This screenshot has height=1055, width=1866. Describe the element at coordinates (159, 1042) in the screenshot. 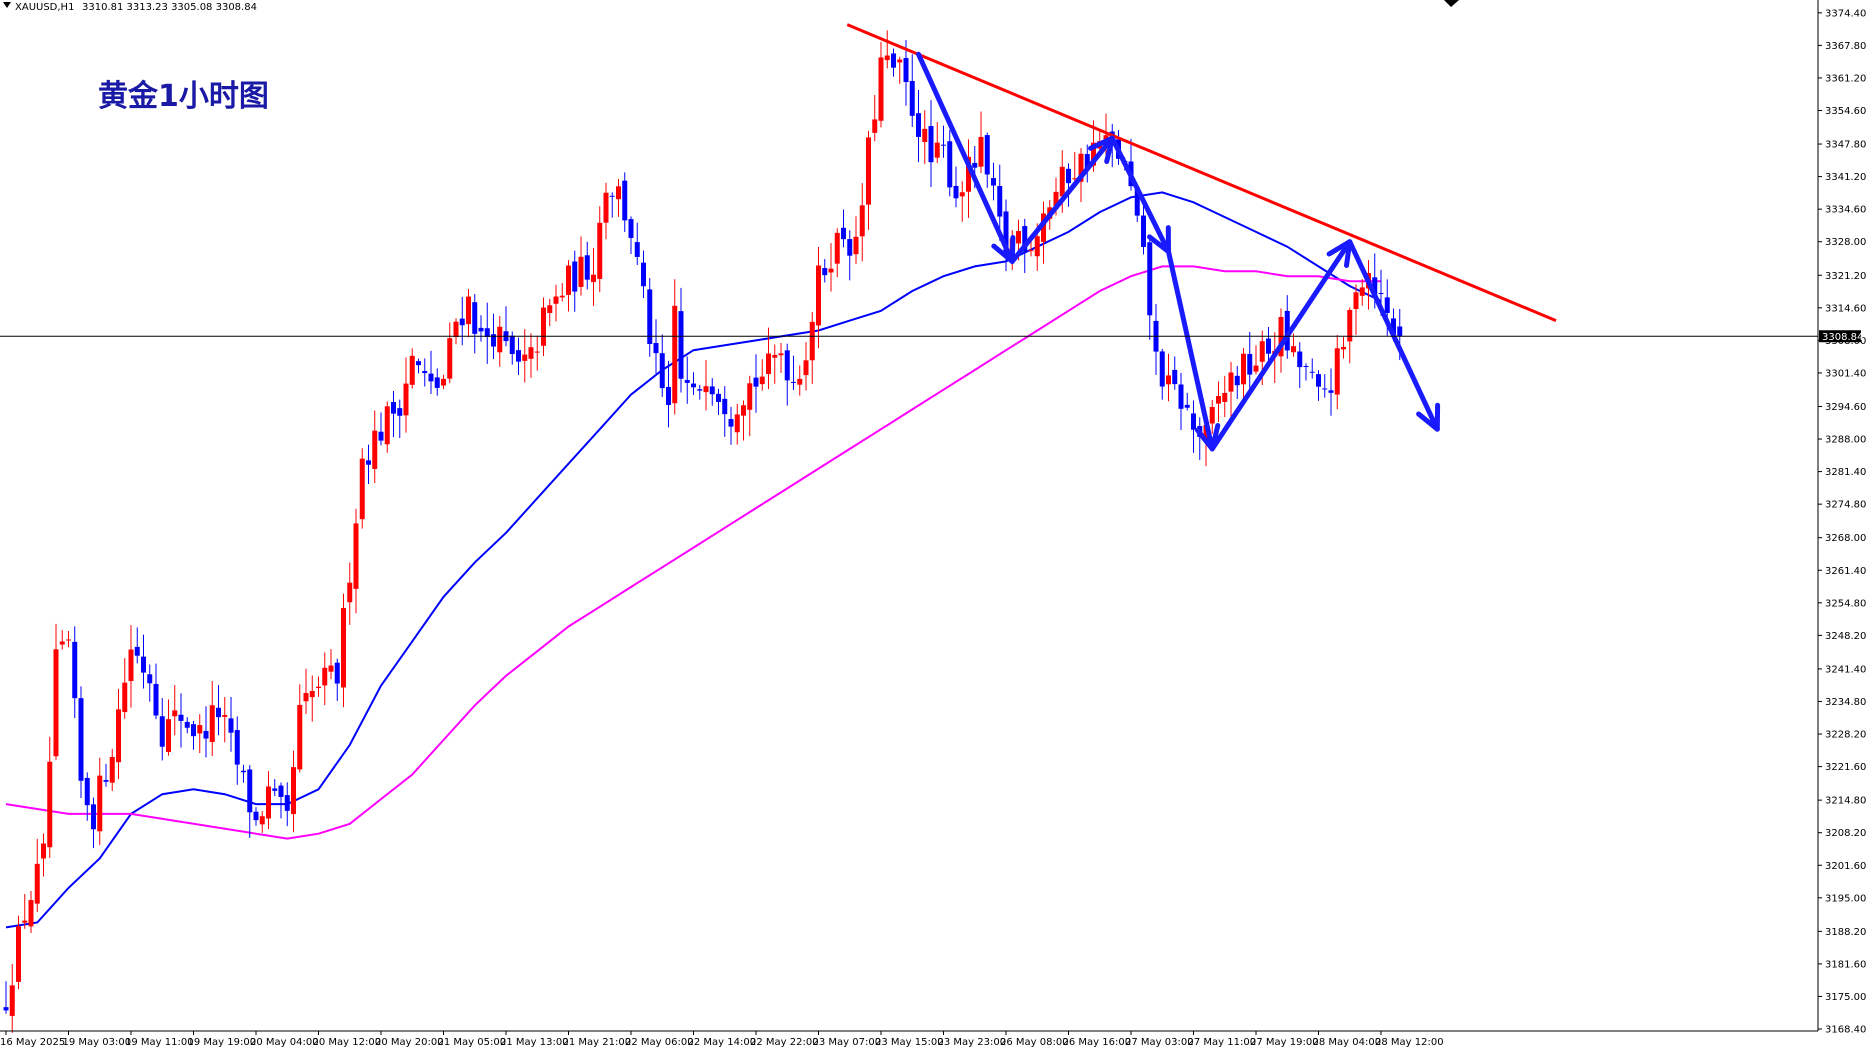

I see `time-tick-label: 19 May 11:00` at that location.